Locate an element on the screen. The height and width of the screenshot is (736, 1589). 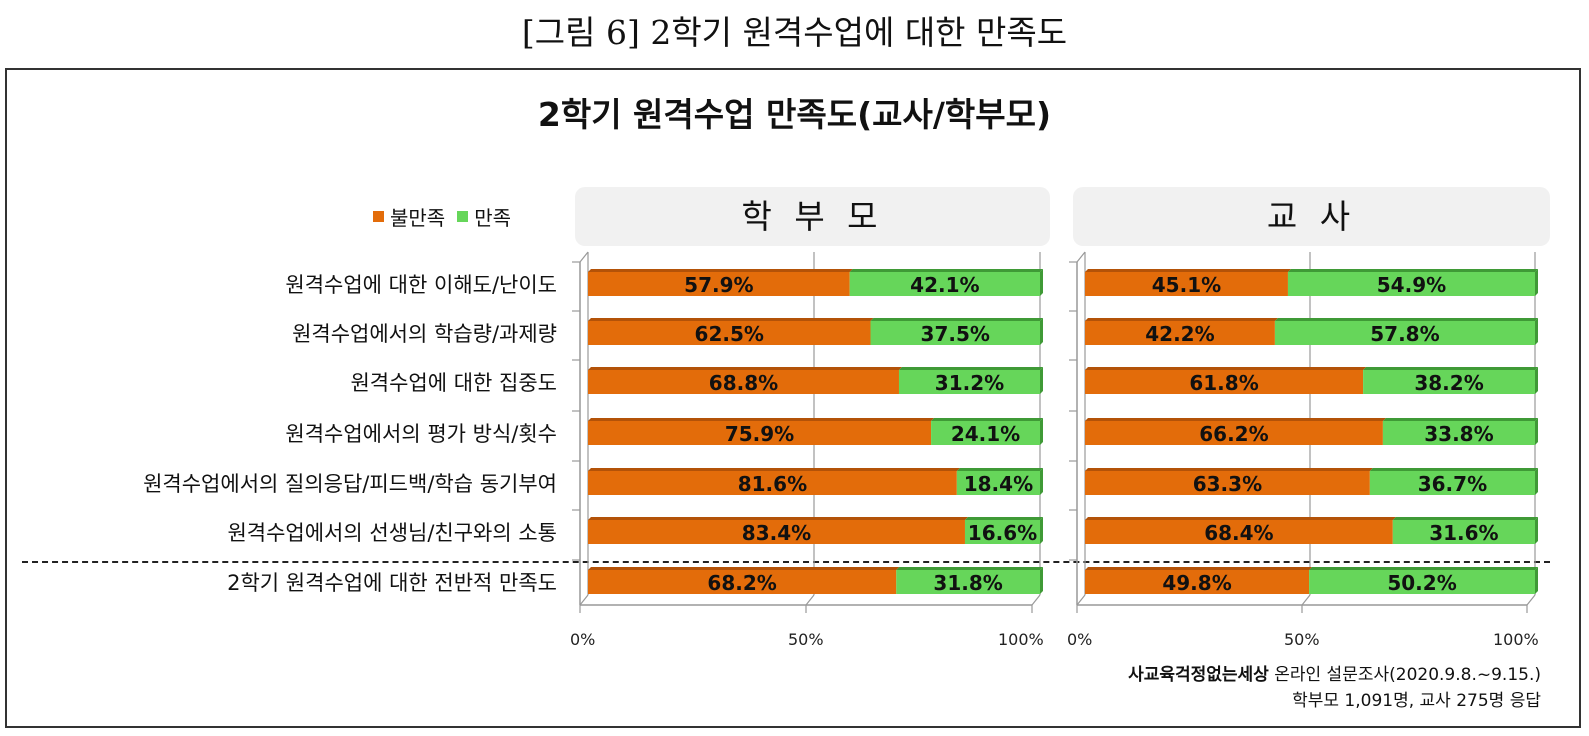
source-note: 사교육걱정없는세상 온라인 설문조사(2020.9.8.~9.15.) is located at coordinates (1334, 672).